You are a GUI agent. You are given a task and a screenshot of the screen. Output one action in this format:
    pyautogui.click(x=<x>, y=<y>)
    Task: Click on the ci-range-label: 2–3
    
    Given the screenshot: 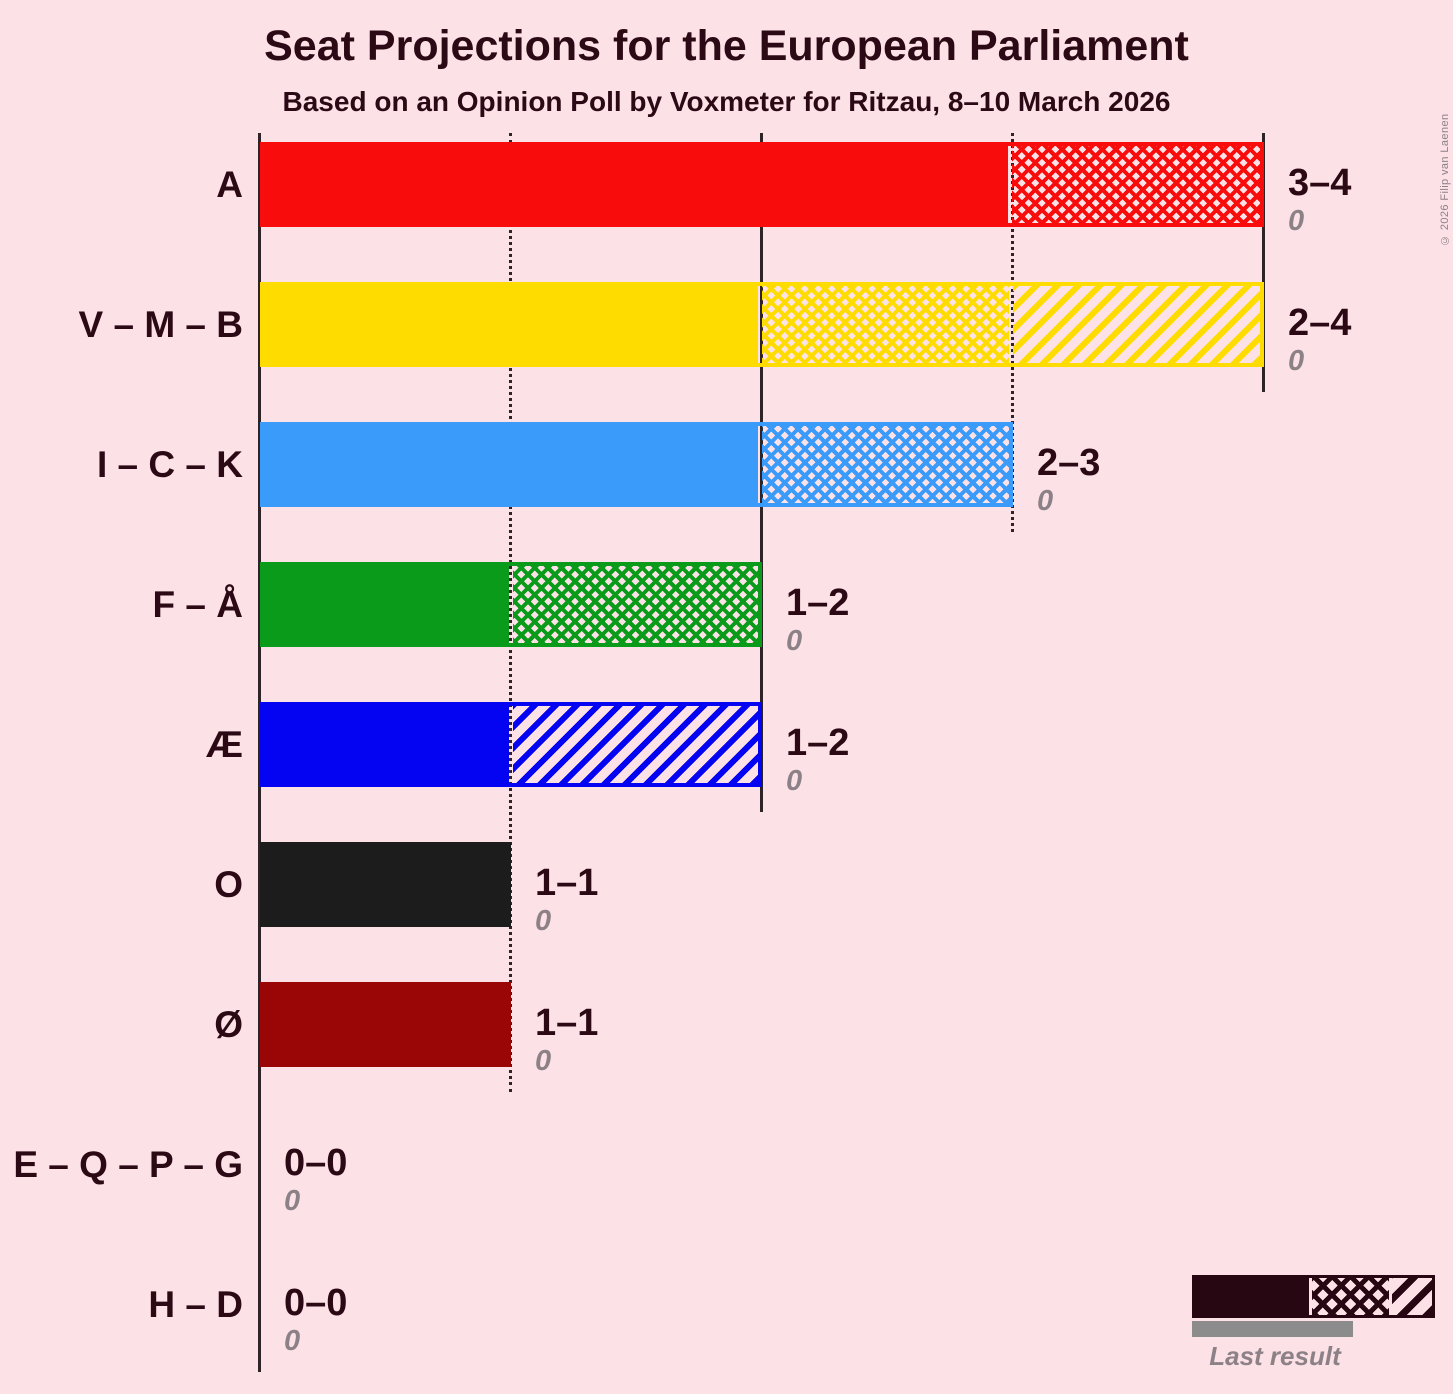 What is the action you would take?
    pyautogui.click(x=1069, y=463)
    